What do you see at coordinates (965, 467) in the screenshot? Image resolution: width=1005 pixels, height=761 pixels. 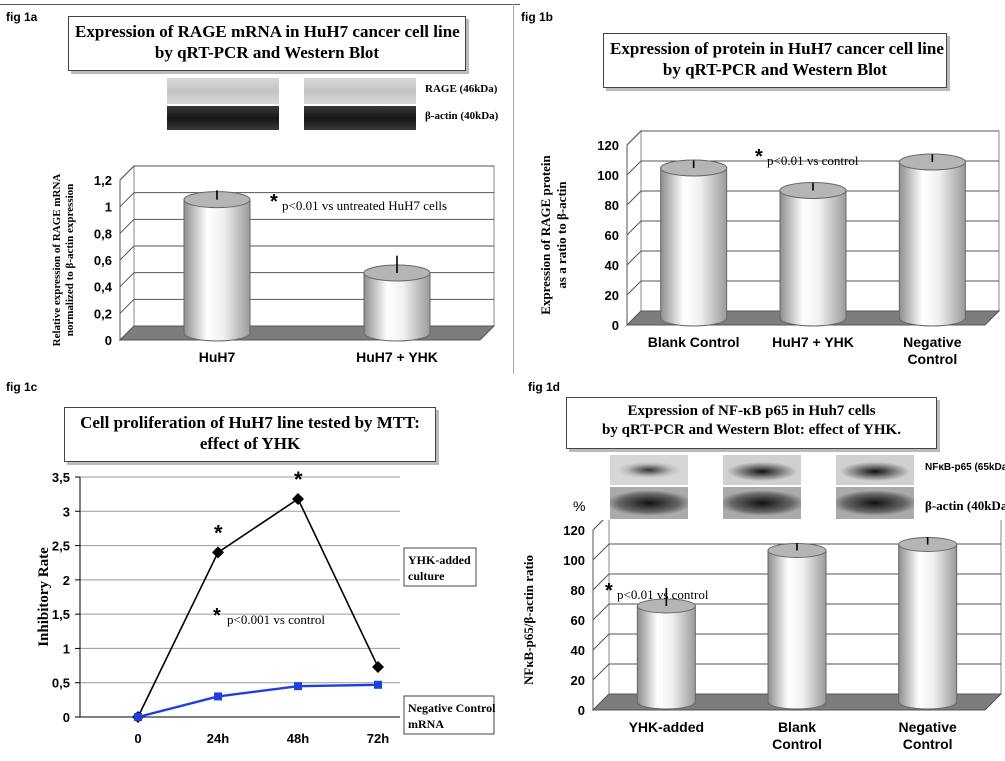 I see `fig-1d-nfkb-blot-label: NFκB-p65 (65kDa)` at bounding box center [965, 467].